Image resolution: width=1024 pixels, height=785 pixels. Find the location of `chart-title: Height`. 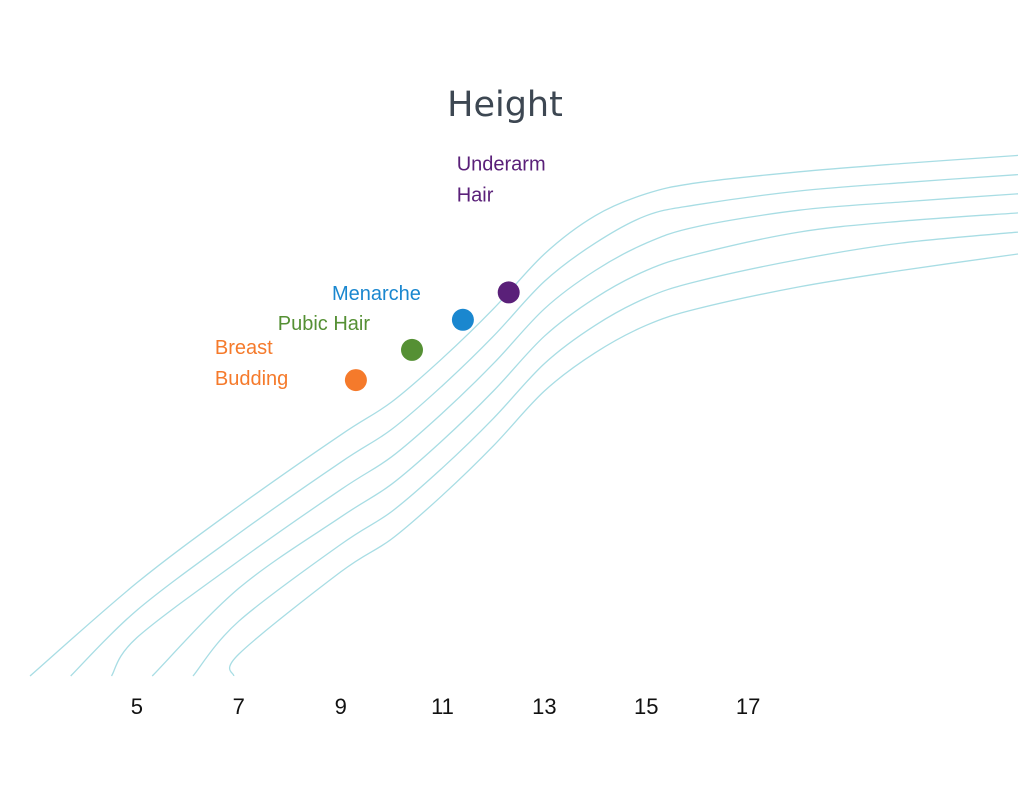

chart-title: Height is located at coordinates (505, 105).